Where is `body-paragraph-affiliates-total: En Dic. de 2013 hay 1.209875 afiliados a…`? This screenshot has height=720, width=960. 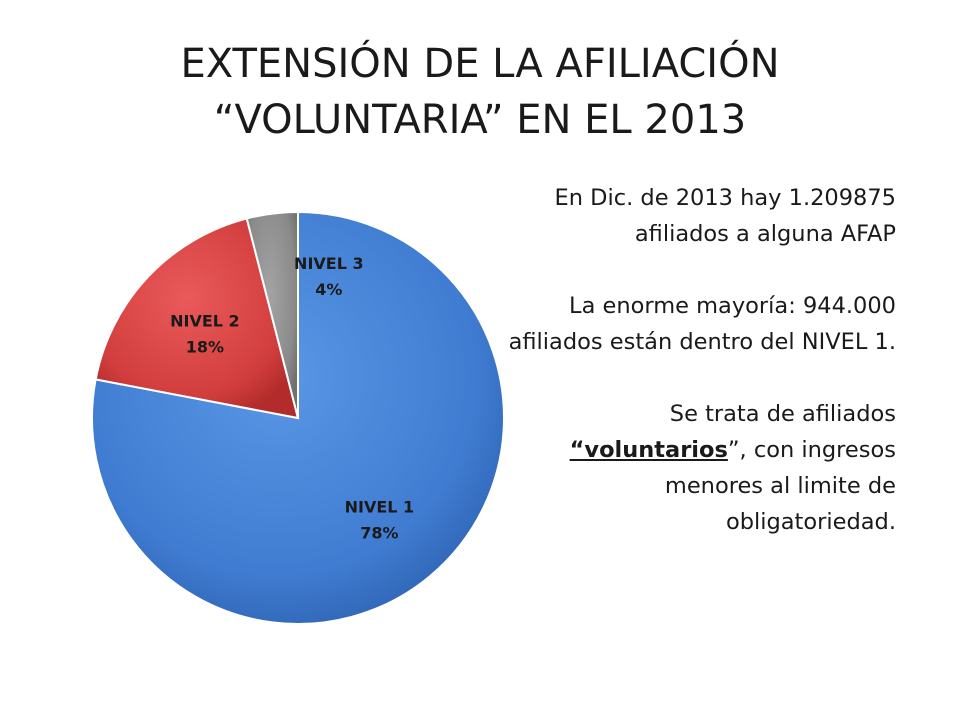
body-paragraph-affiliates-total: En Dic. de 2013 hay 1.209875 afiliados a… is located at coordinates (725, 216).